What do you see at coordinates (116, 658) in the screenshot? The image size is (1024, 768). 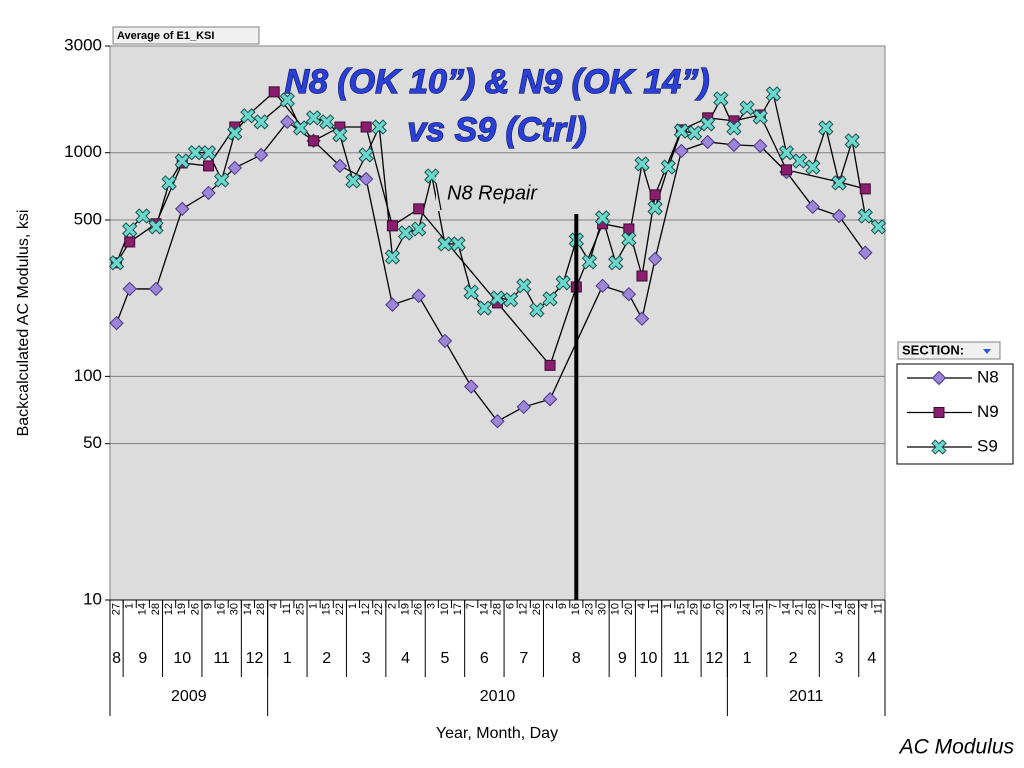 I see `month-label: 8` at bounding box center [116, 658].